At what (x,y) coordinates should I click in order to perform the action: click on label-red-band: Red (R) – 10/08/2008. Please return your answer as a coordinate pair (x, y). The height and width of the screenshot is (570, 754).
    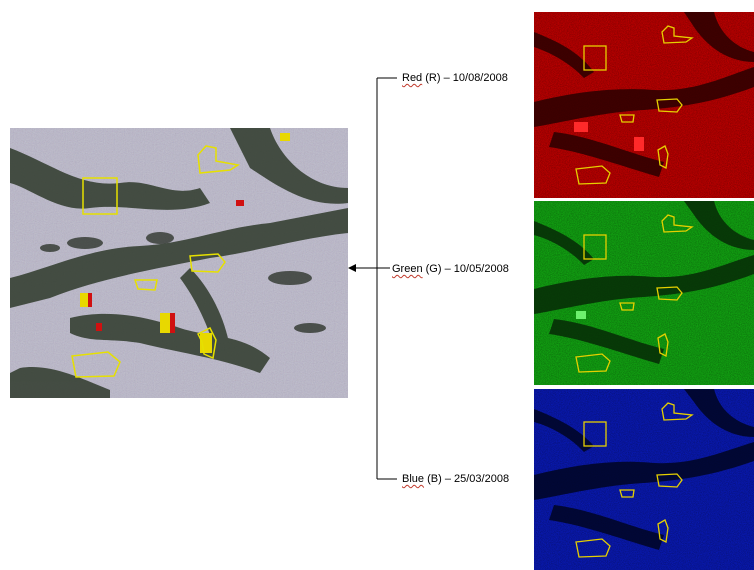
    Looking at the image, I should click on (455, 78).